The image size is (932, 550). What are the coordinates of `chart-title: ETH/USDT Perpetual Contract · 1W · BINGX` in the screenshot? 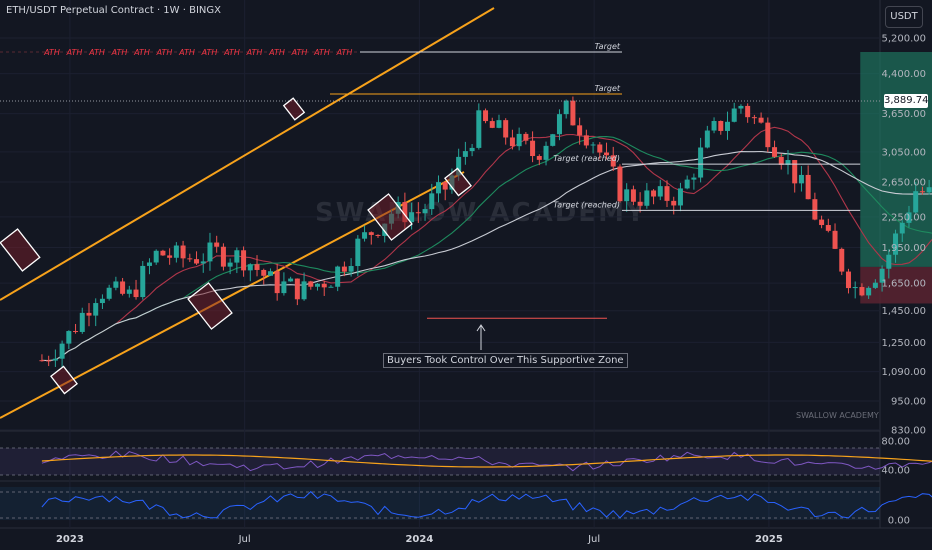 It's located at (113, 10).